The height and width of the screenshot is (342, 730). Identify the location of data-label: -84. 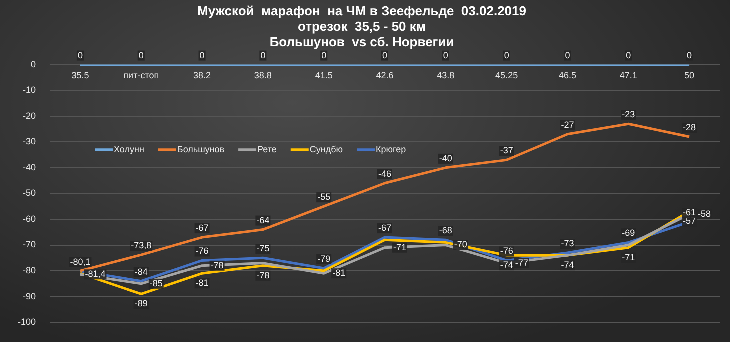
(141, 271).